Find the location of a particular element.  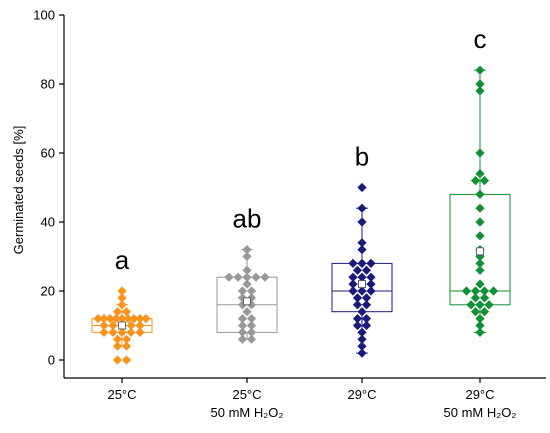

series-group: ab is located at coordinates (247, 274).